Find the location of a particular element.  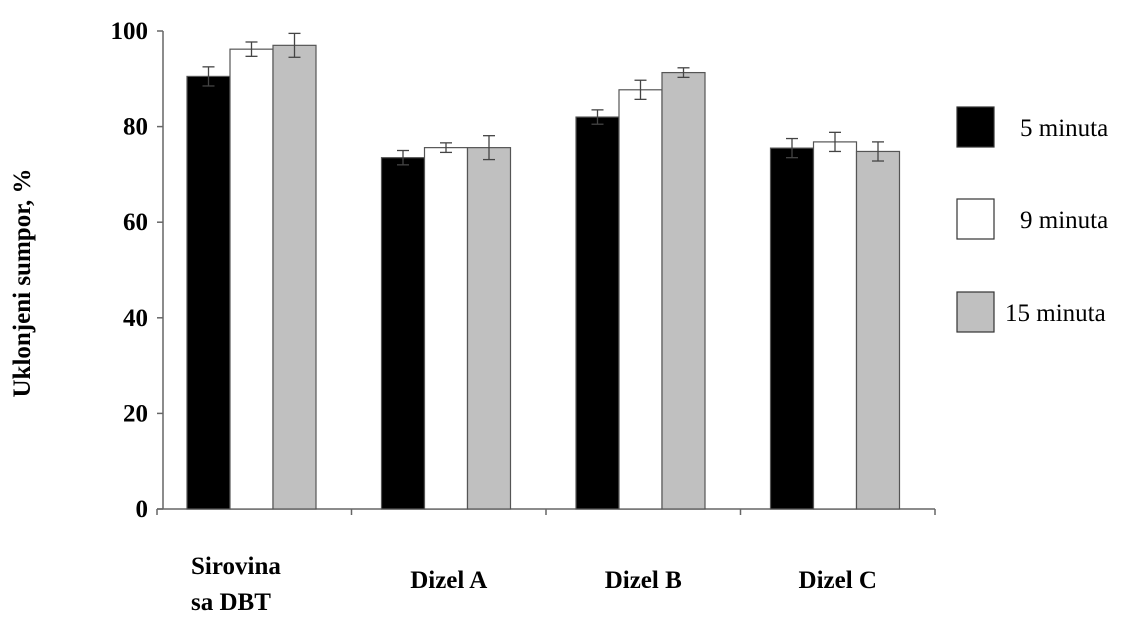

y-axis-title: Uklonjeni sumpor, % is located at coordinates (22, 283).